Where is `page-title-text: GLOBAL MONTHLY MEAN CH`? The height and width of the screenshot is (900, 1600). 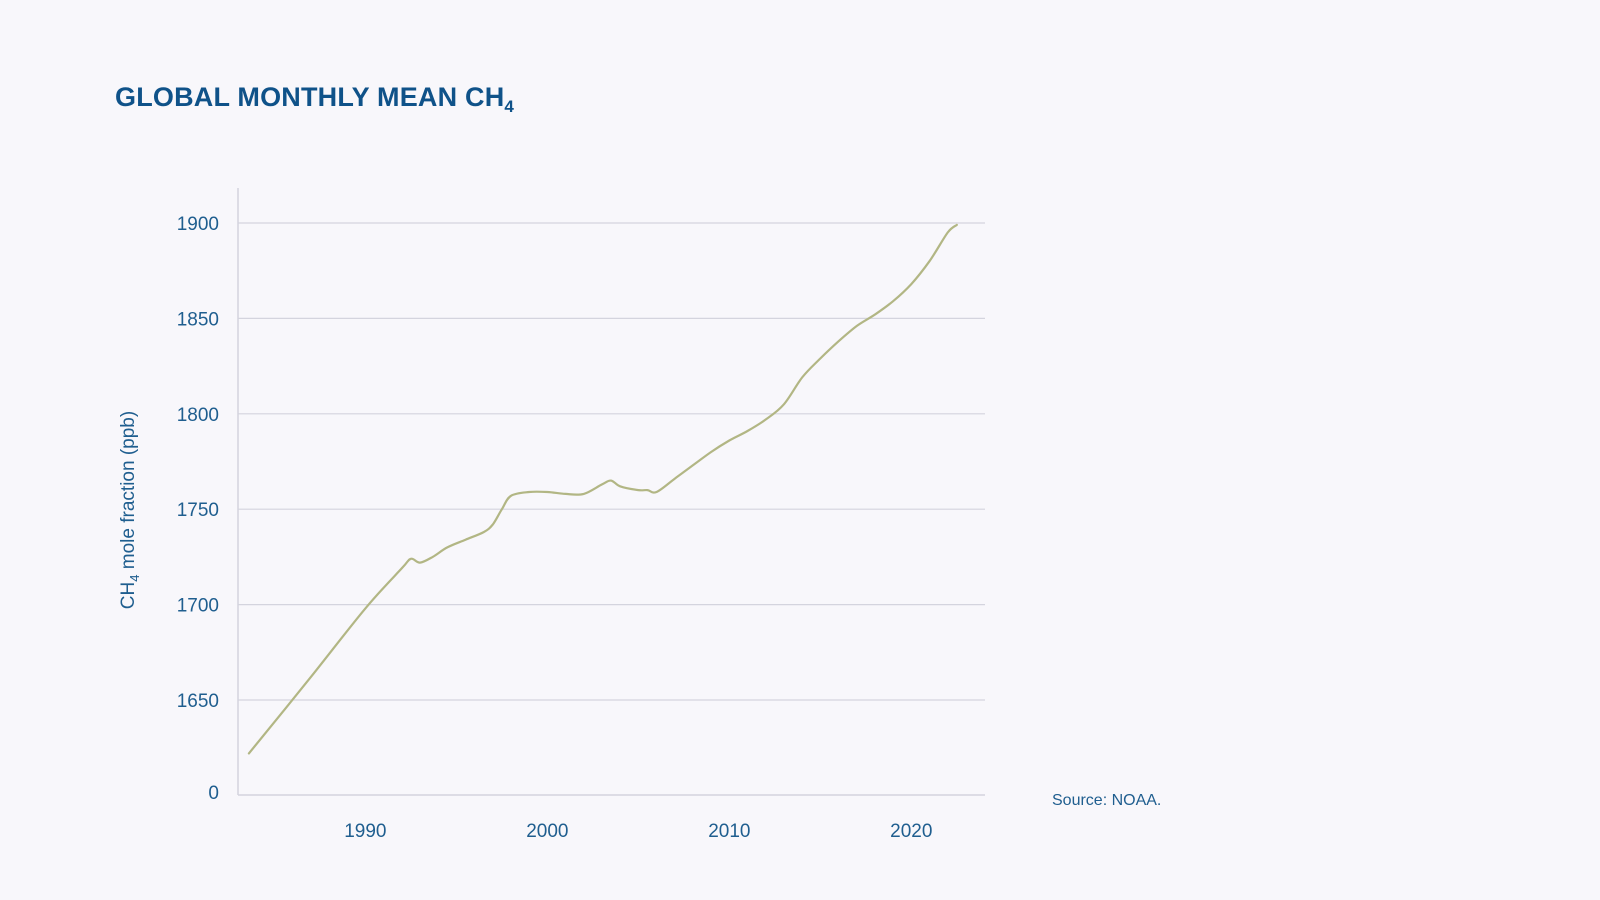 page-title-text: GLOBAL MONTHLY MEAN CH is located at coordinates (310, 97).